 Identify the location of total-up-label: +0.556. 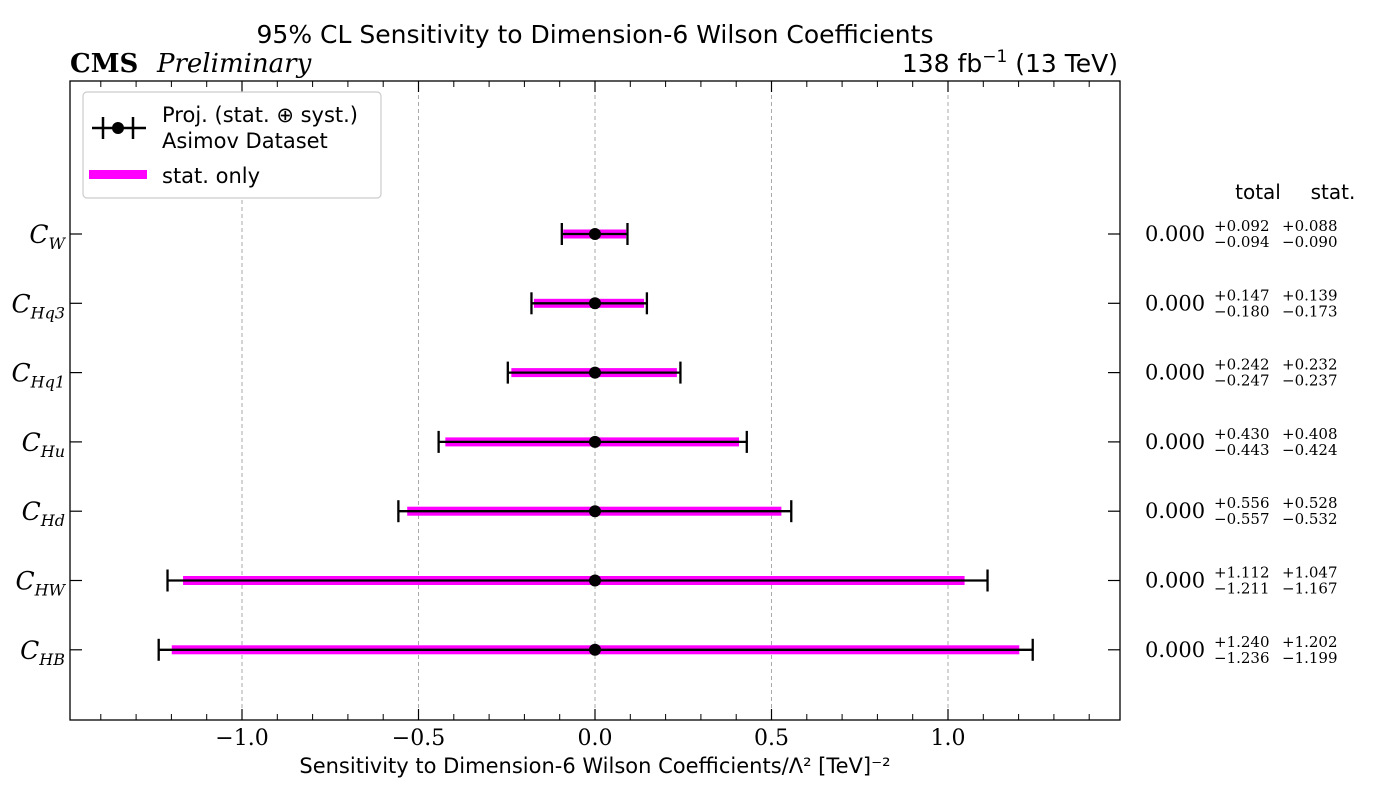
(1242, 503).